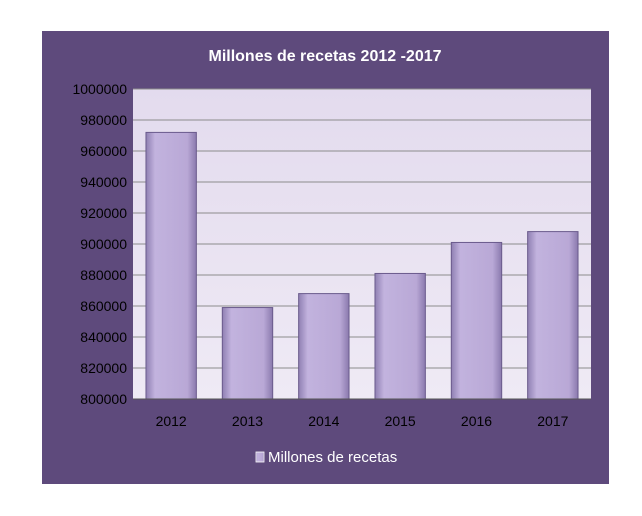 The image size is (642, 516). I want to click on x-tick-label: 2016, so click(476, 421).